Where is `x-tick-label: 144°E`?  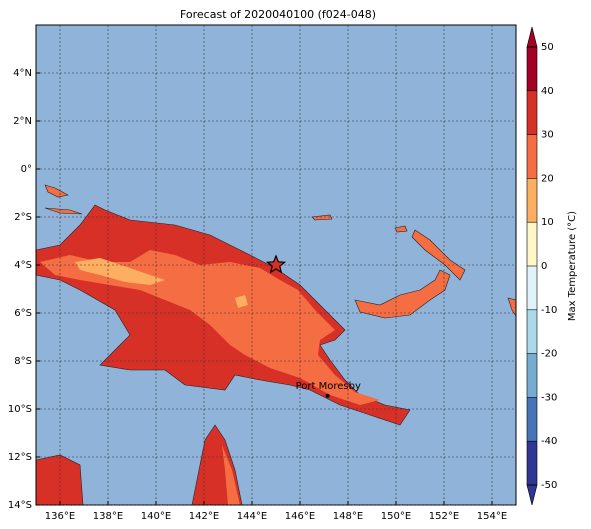 x-tick-label: 144°E is located at coordinates (252, 516).